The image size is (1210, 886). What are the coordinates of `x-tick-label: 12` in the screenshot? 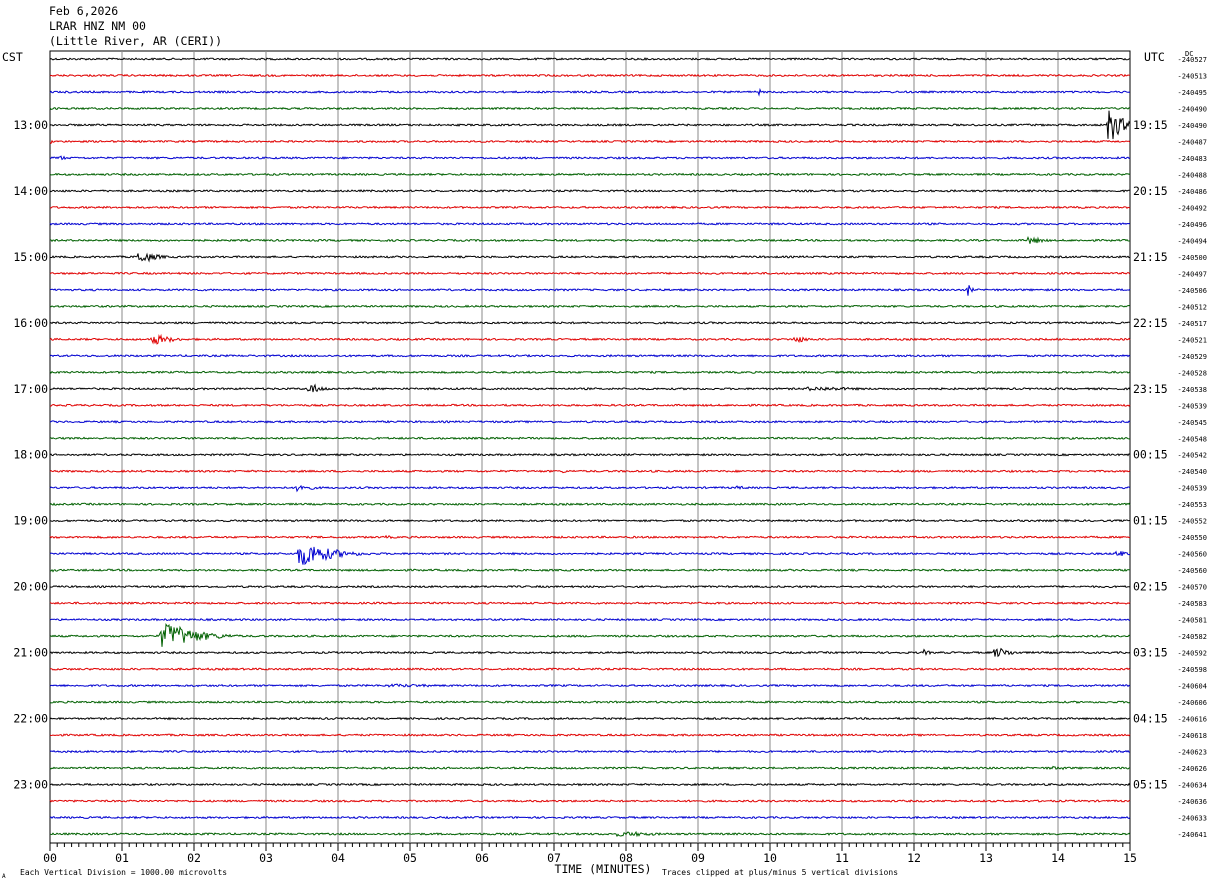 It's located at (914, 858).